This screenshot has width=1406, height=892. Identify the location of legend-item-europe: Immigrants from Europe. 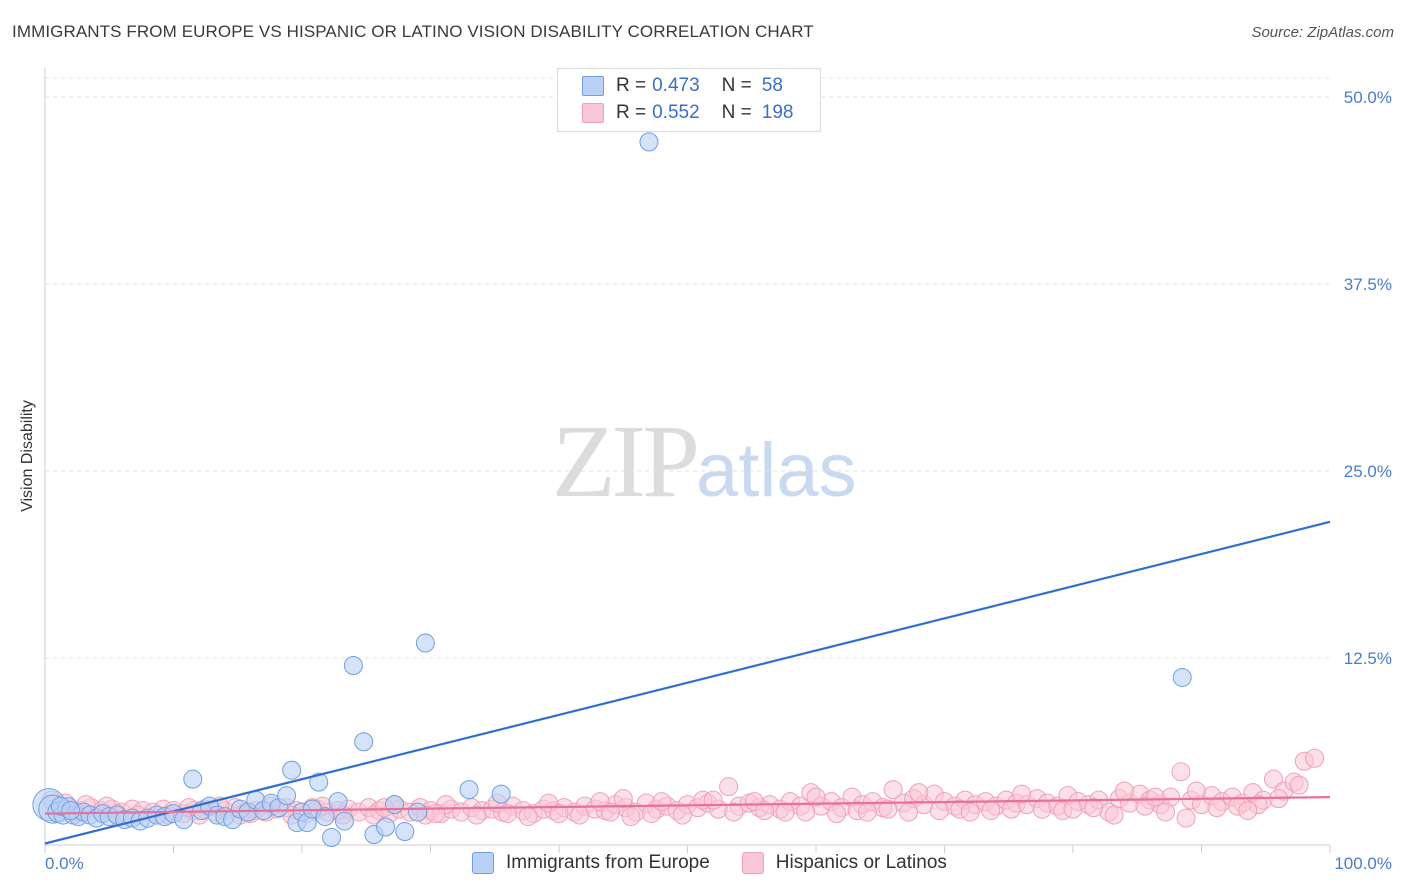
(591, 863).